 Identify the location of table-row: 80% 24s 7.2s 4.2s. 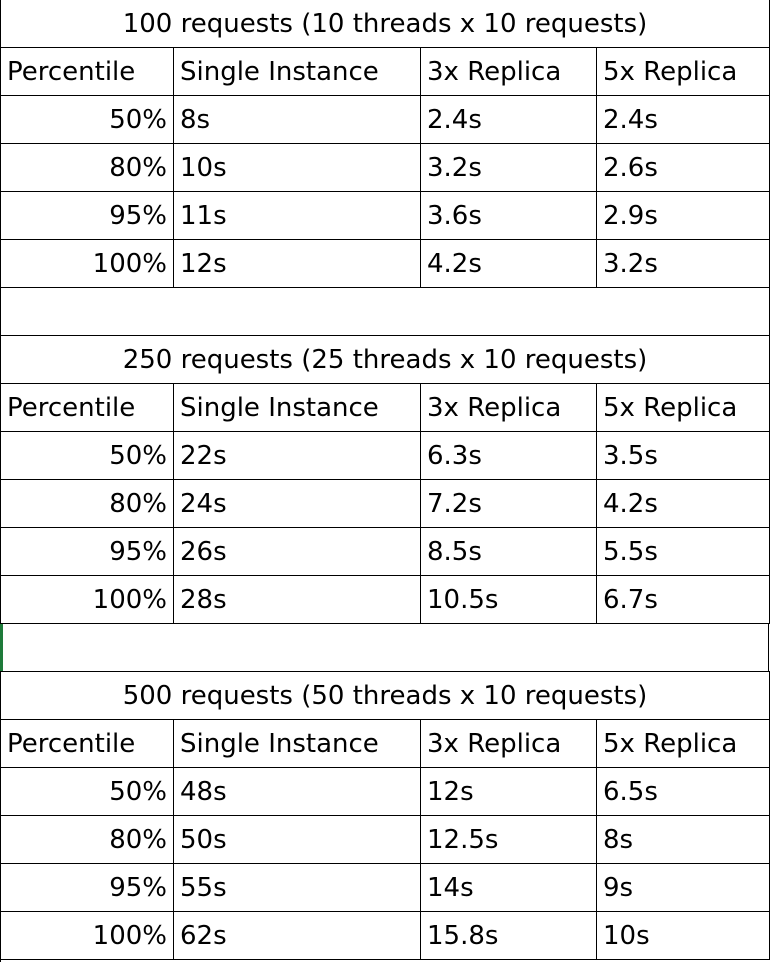
(385, 504).